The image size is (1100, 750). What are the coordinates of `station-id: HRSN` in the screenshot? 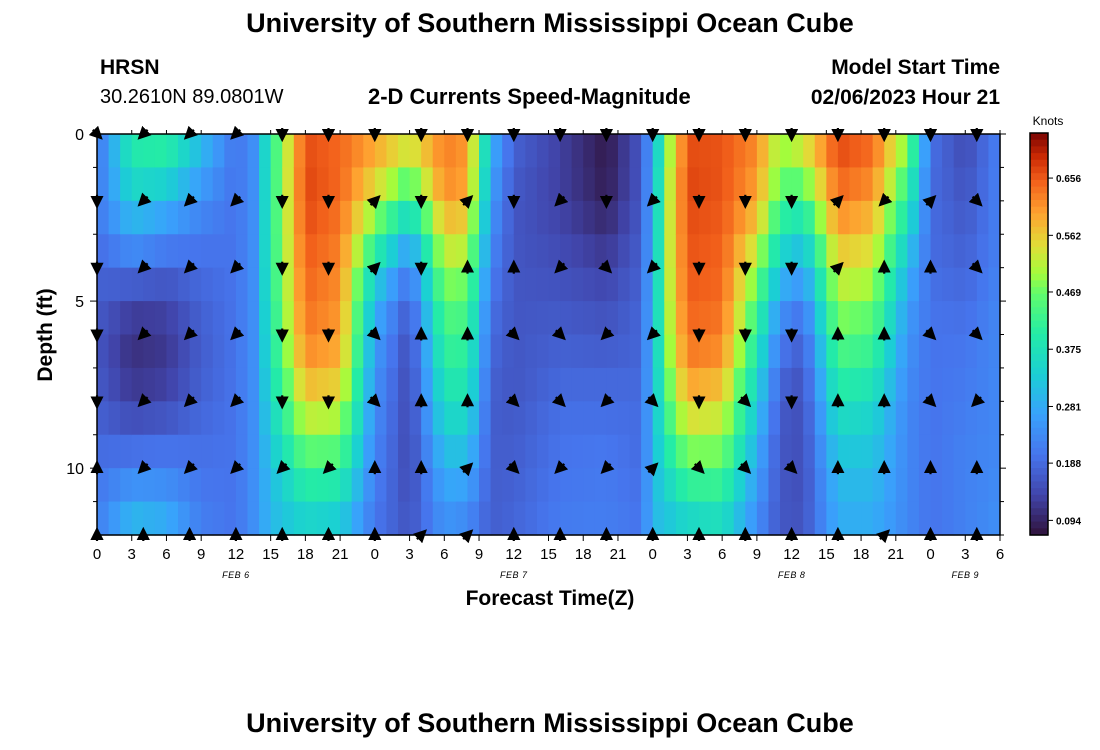 It's located at (130, 67).